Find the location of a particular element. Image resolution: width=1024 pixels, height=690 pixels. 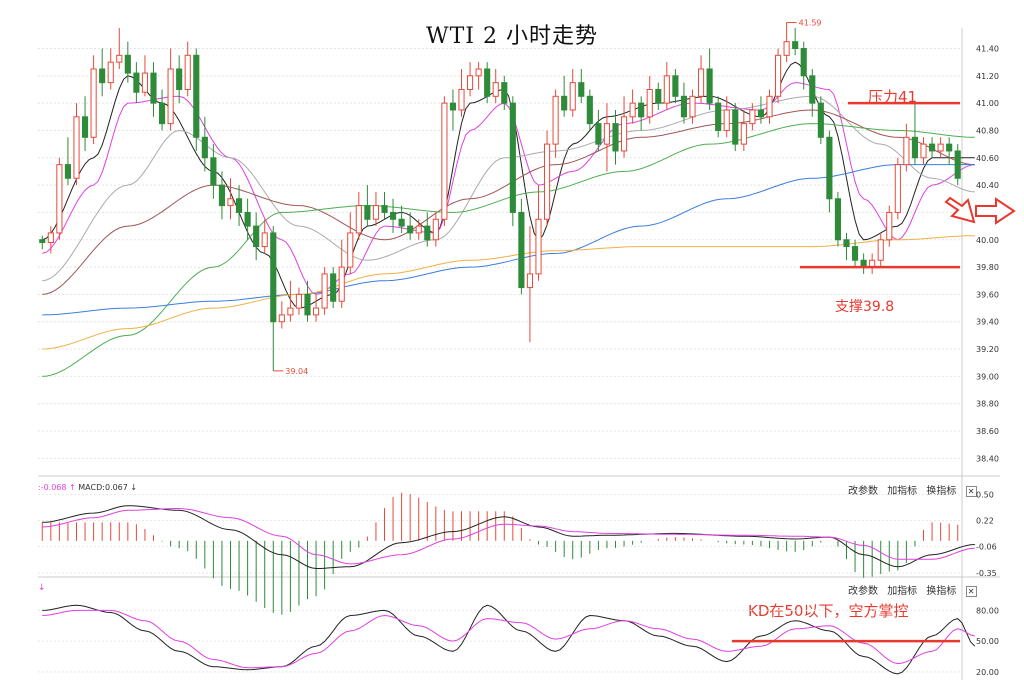

price-tick-label: 41.40 is located at coordinates (987, 48).